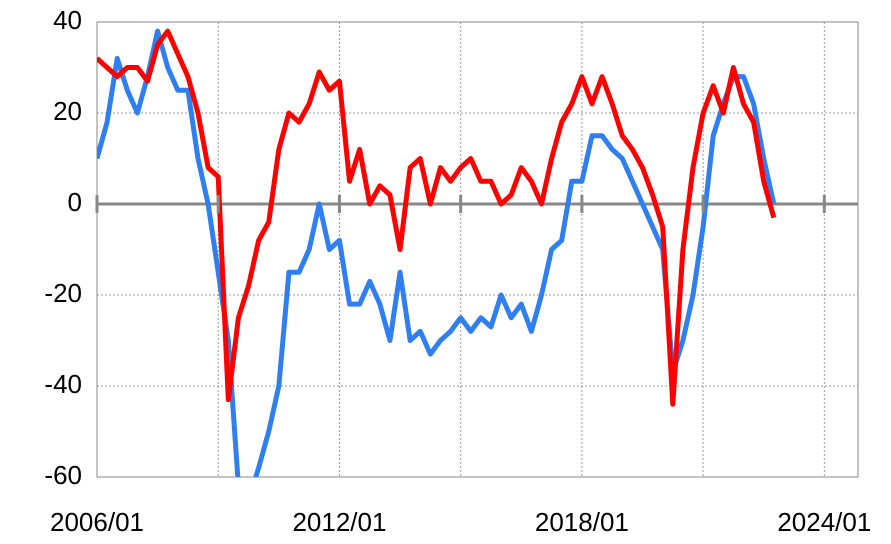 This screenshot has height=544, width=891. Describe the element at coordinates (824, 522) in the screenshot. I see `x-tick-label: 2024/01` at that location.